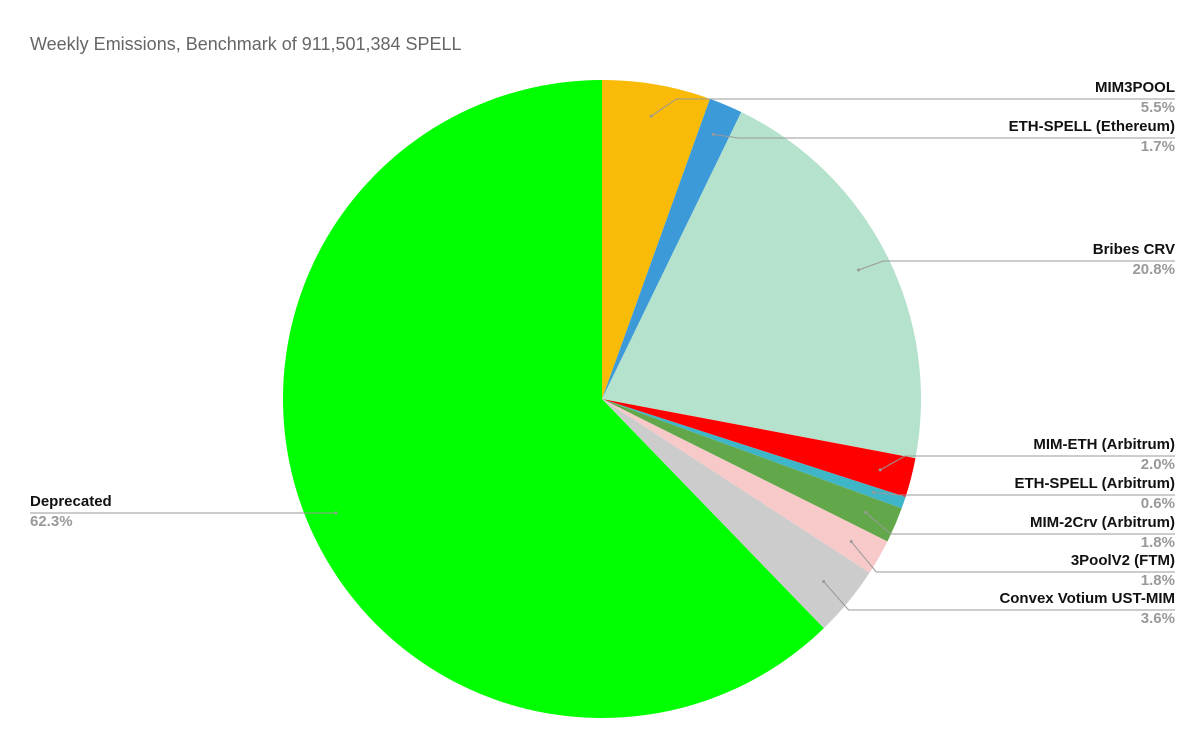 The image size is (1200, 741). I want to click on slice-label: MIM-ETH (Arbitrum), so click(1104, 444).